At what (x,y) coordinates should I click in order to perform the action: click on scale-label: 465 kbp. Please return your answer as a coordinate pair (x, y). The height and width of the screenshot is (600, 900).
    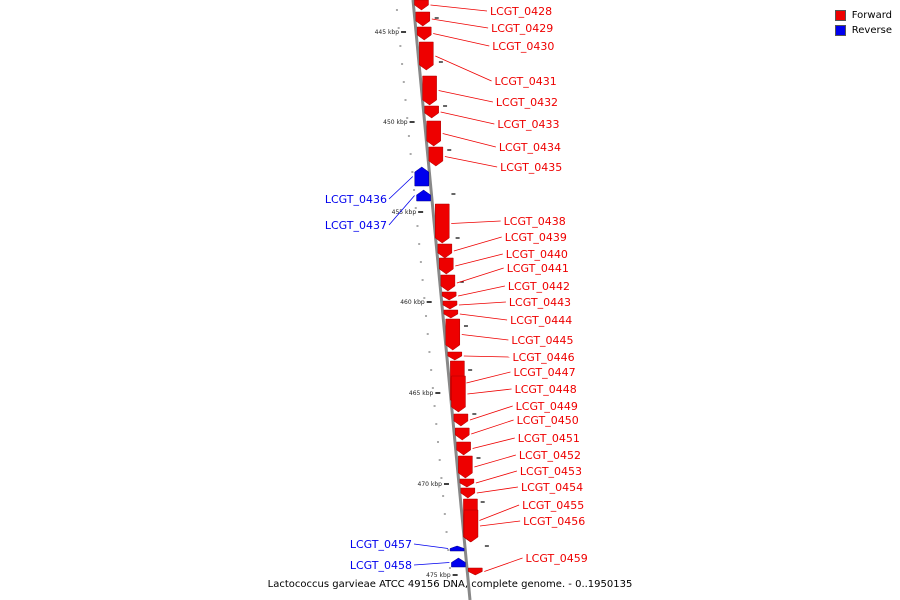
    Looking at the image, I should click on (421, 393).